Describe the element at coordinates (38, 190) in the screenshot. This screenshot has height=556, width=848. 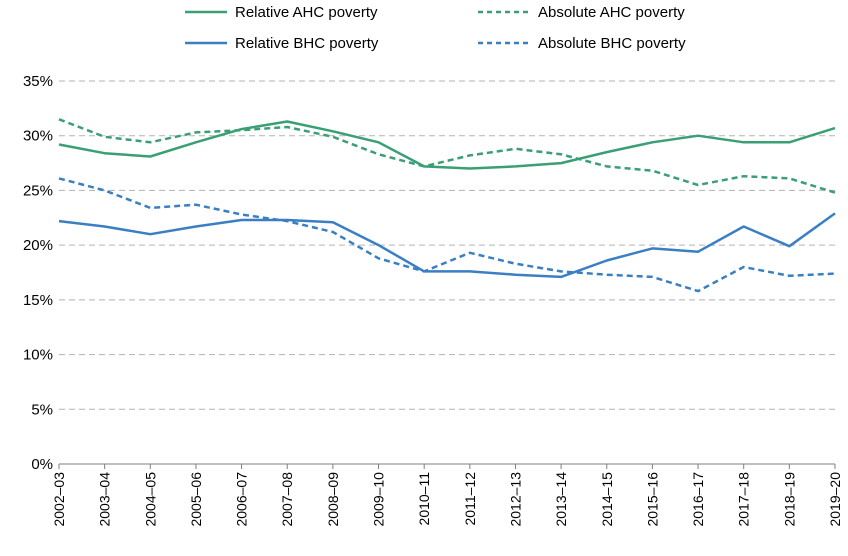
I see `y-tick-label: 25%` at that location.